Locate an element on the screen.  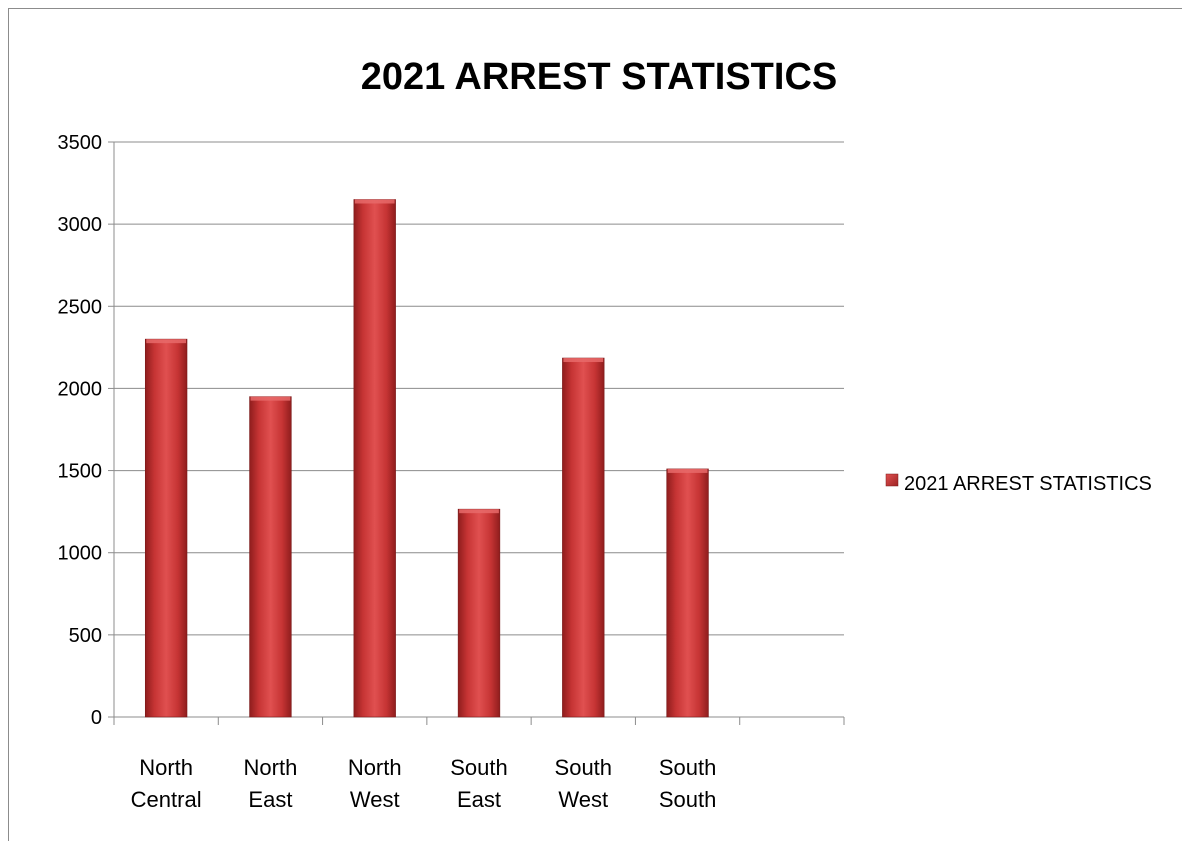
legend-swatch is located at coordinates (892, 480).